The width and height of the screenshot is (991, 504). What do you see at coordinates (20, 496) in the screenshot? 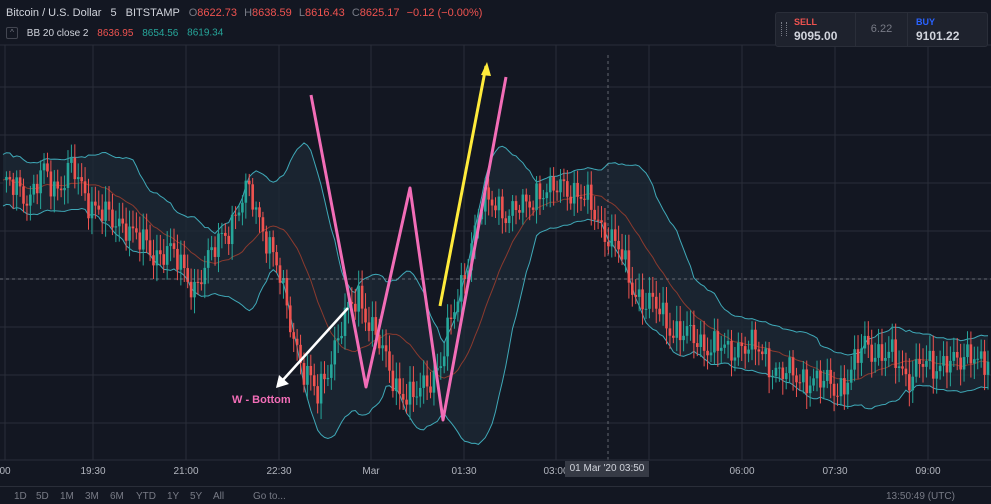
I see `range-button-1d: 1D` at bounding box center [20, 496].